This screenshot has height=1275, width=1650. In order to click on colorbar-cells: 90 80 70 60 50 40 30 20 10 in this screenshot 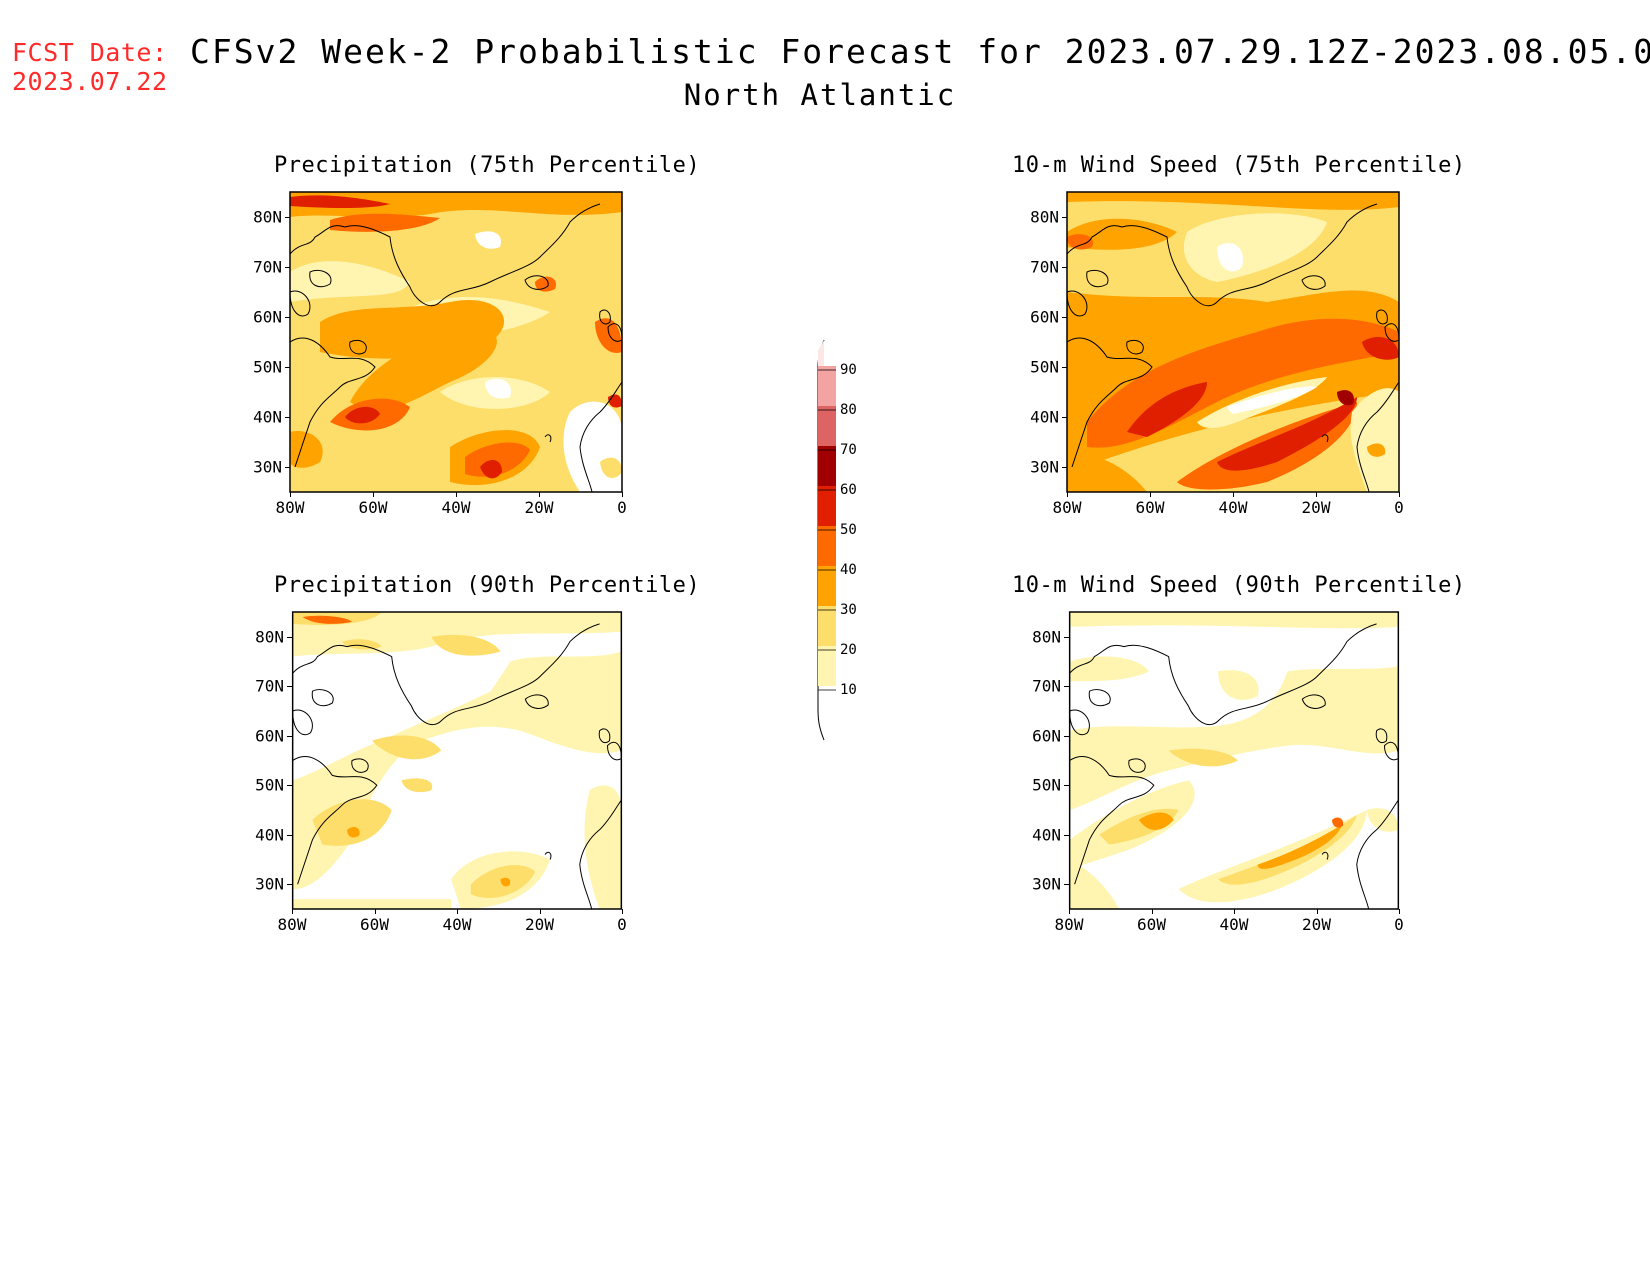, I will do `click(837, 530)`.